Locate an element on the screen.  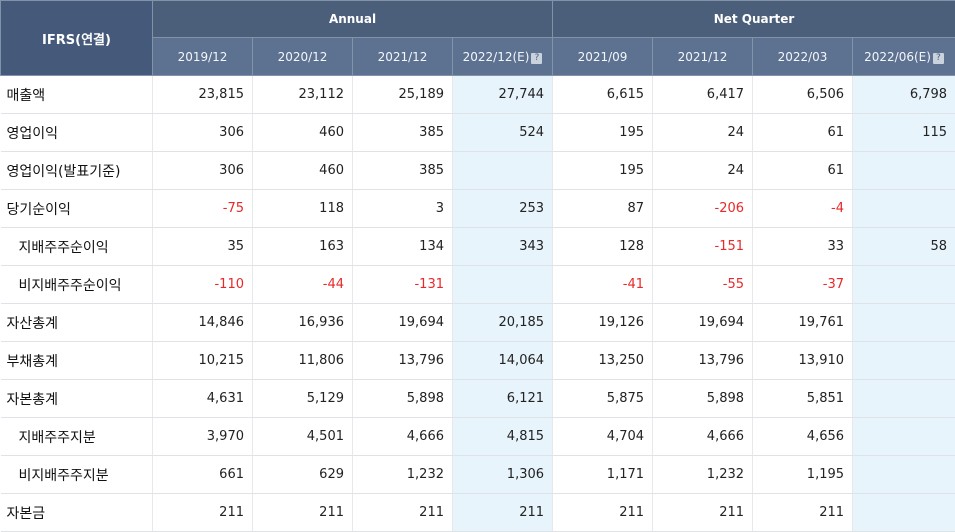
value-cell: 16,936 is located at coordinates (303, 323).